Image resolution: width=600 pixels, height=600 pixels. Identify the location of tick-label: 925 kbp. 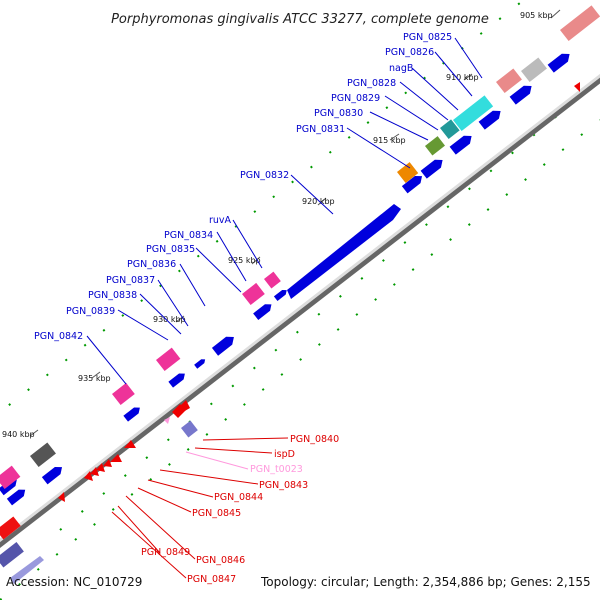
(244, 260).